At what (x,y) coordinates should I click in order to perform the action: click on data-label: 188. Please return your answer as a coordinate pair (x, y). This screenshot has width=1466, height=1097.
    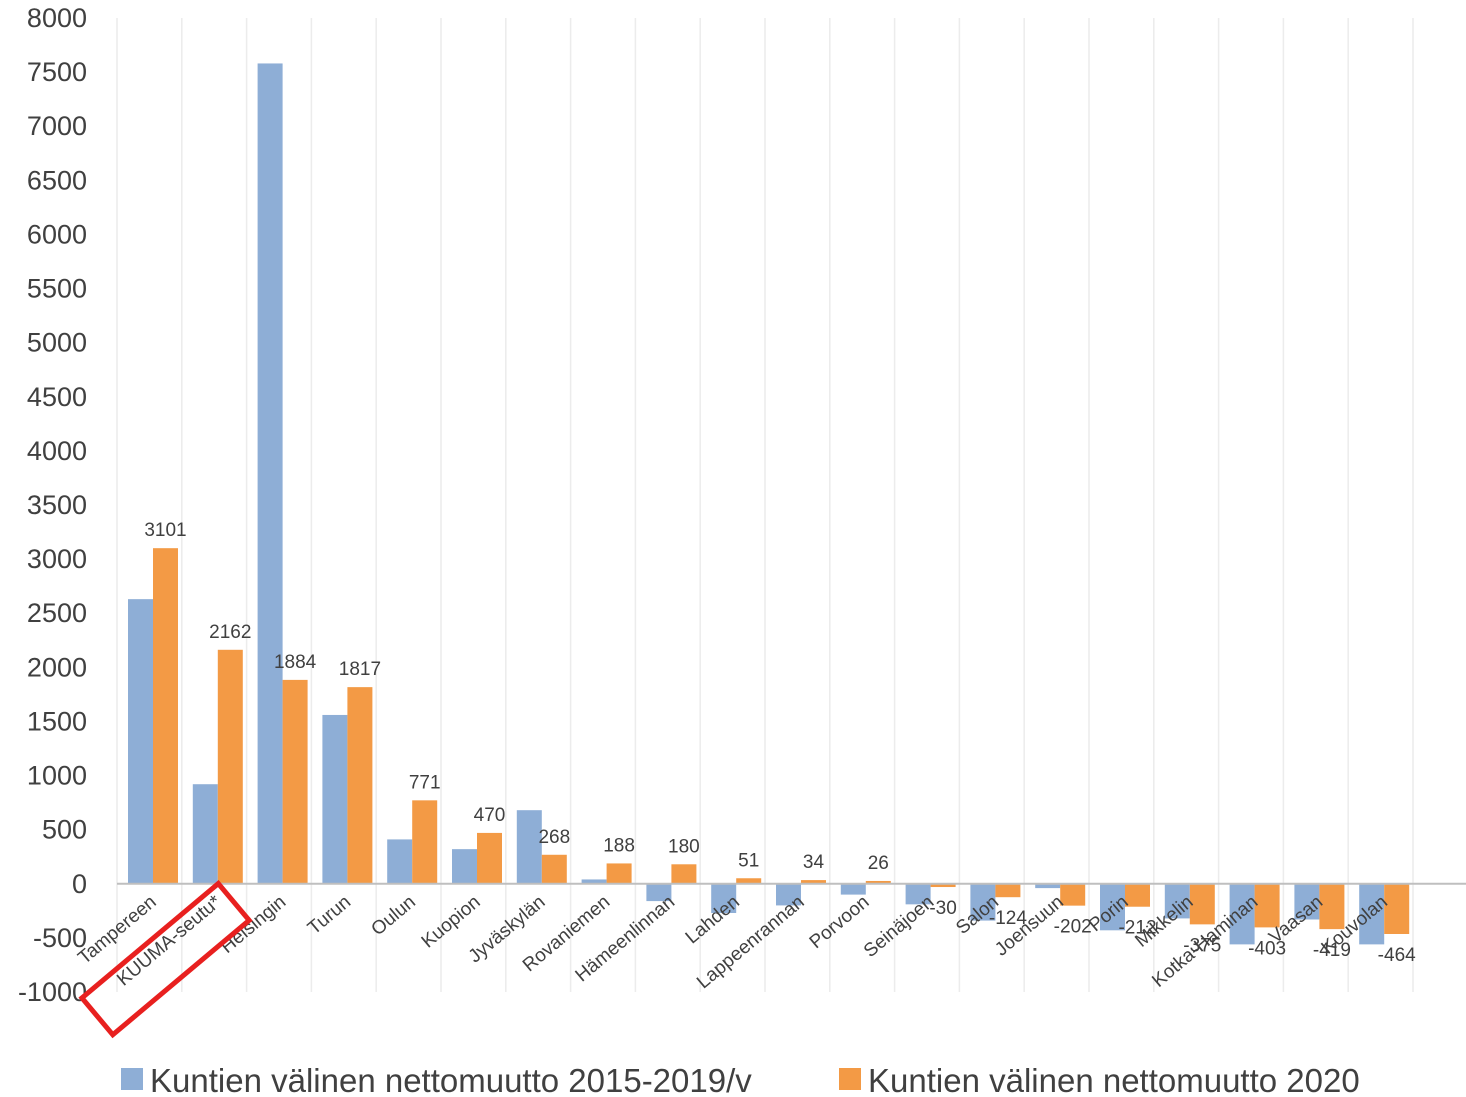
    Looking at the image, I should click on (619, 845).